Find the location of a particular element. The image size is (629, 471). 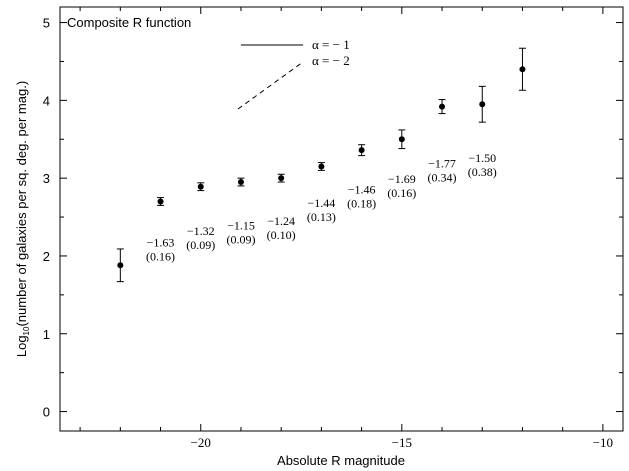

slope-error: (0.34) is located at coordinates (442, 177).